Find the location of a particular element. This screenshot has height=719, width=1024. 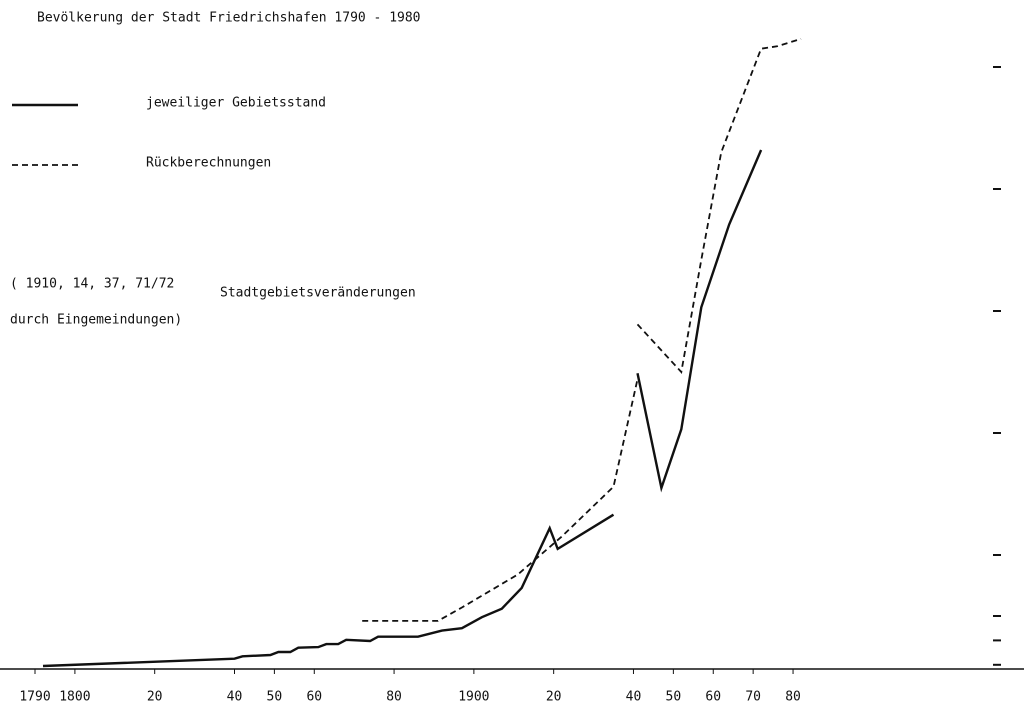

x-tick-label: 1900 is located at coordinates (473, 697).